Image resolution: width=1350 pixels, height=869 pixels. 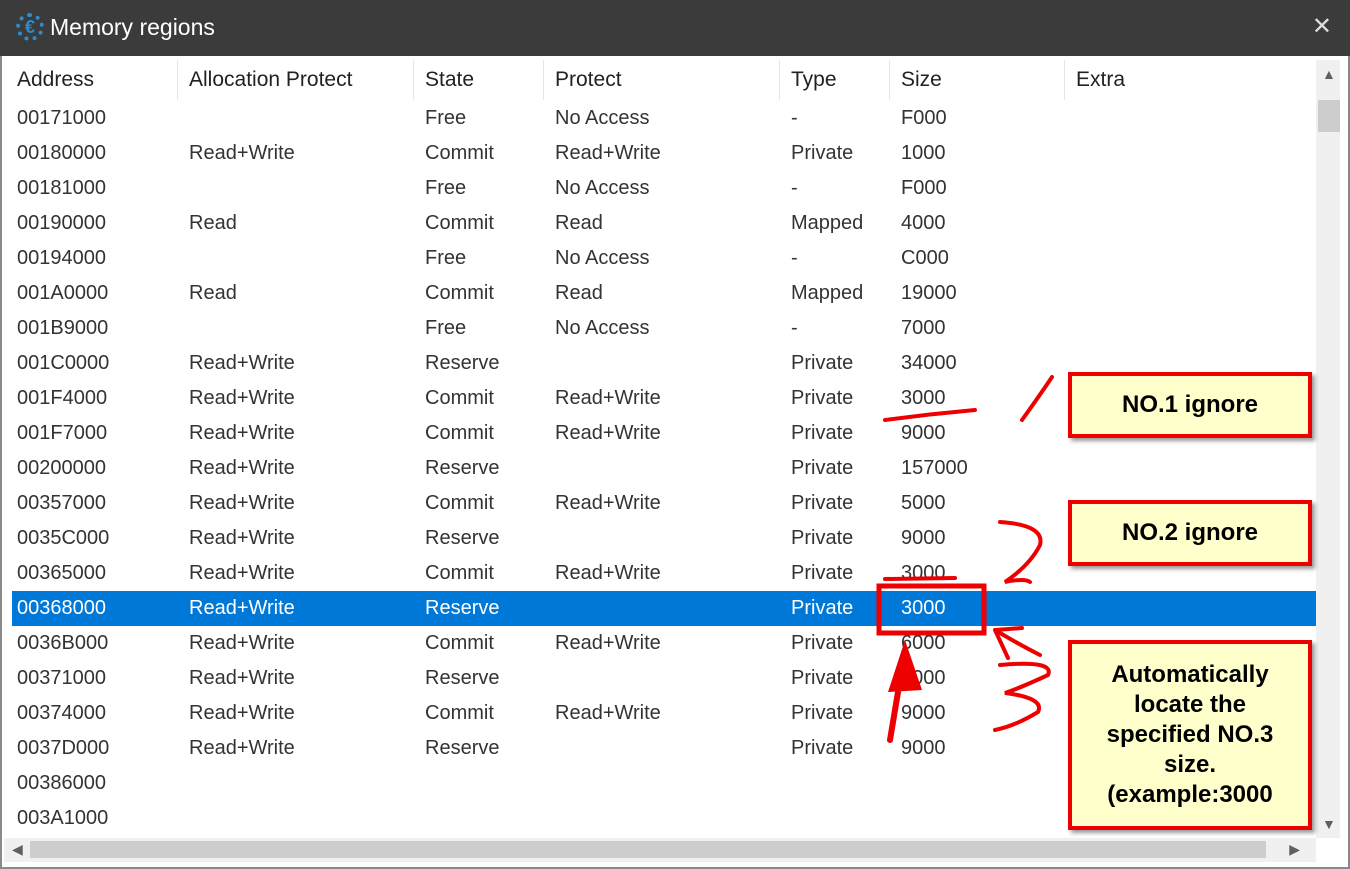 What do you see at coordinates (63, 293) in the screenshot?
I see `cell-address: 001A0000` at bounding box center [63, 293].